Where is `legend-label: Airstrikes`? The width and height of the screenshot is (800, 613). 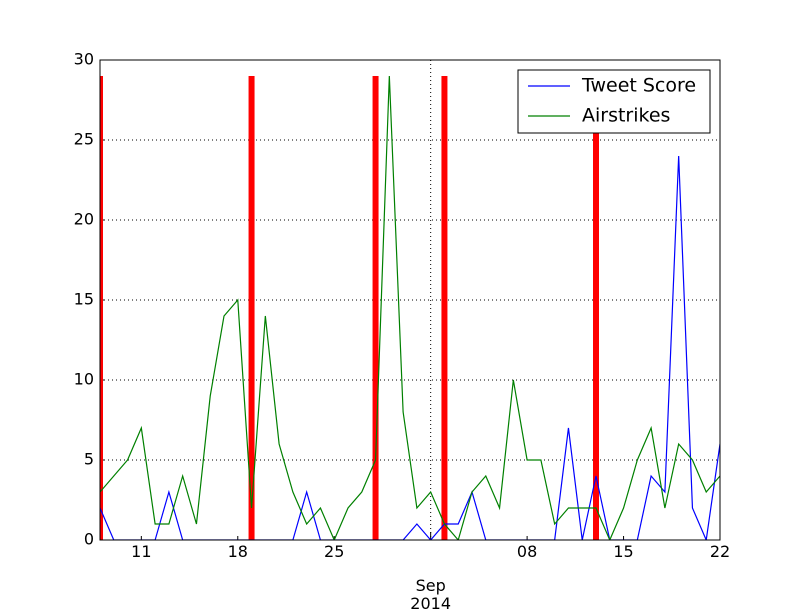
legend-label: Airstrikes is located at coordinates (626, 116).